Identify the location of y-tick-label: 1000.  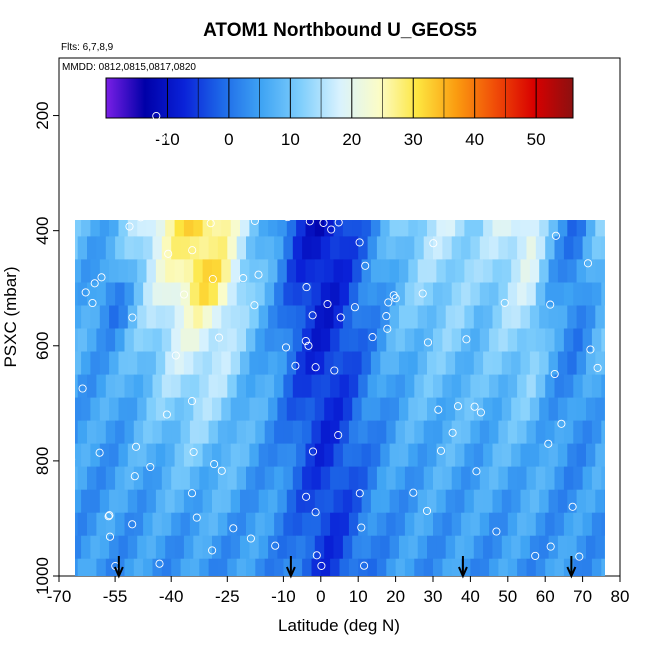
(42, 576).